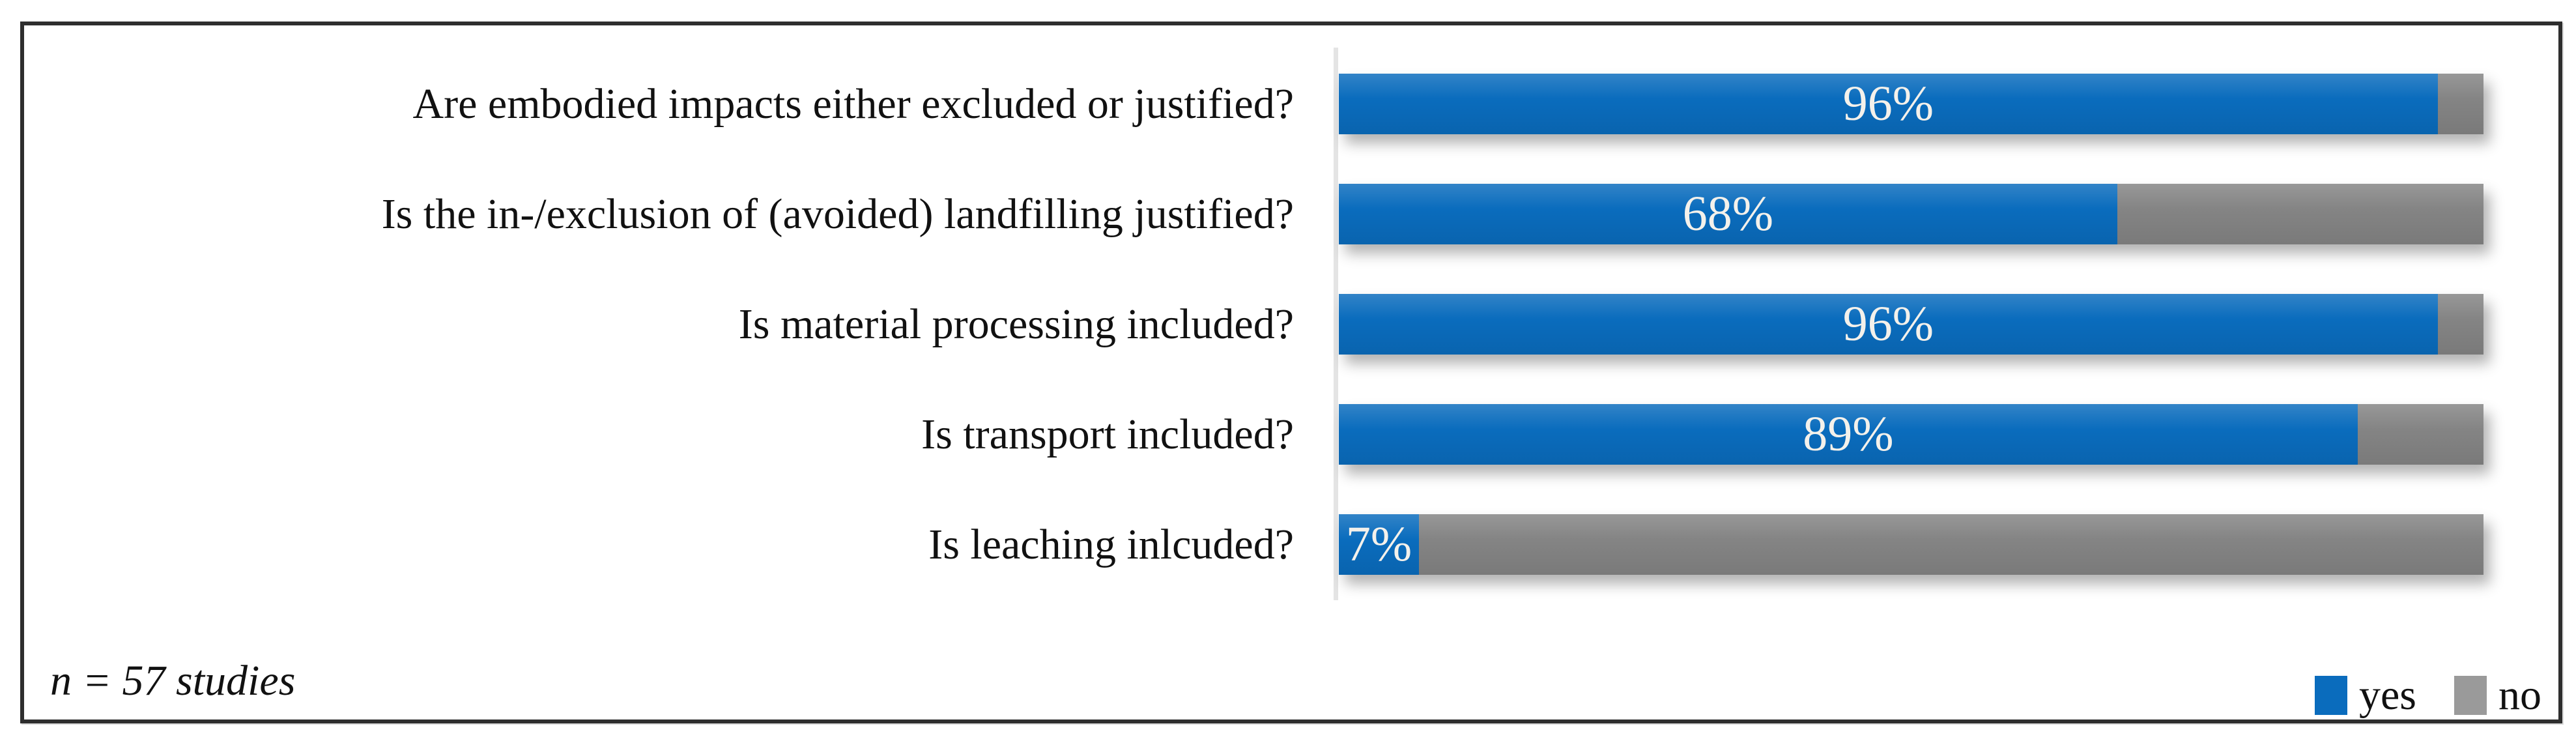 This screenshot has width=2576, height=741. I want to click on bar-value-label: 7%, so click(1379, 544).